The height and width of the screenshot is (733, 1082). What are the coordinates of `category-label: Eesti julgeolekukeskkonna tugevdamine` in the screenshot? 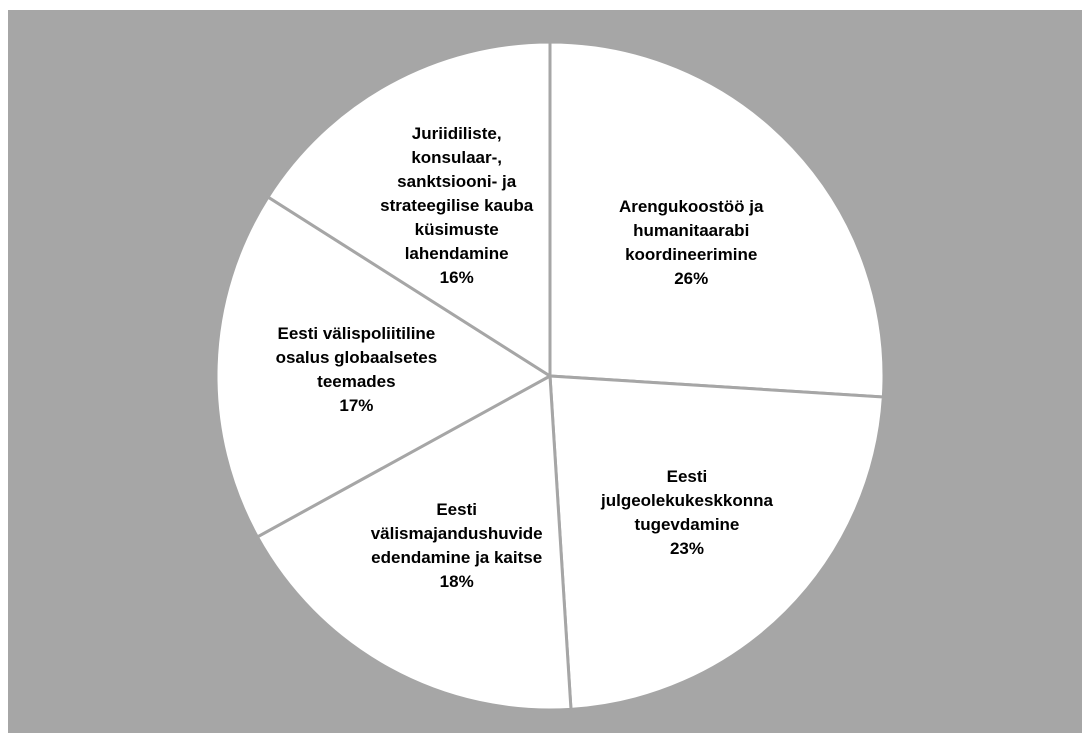 It's located at (686, 500).